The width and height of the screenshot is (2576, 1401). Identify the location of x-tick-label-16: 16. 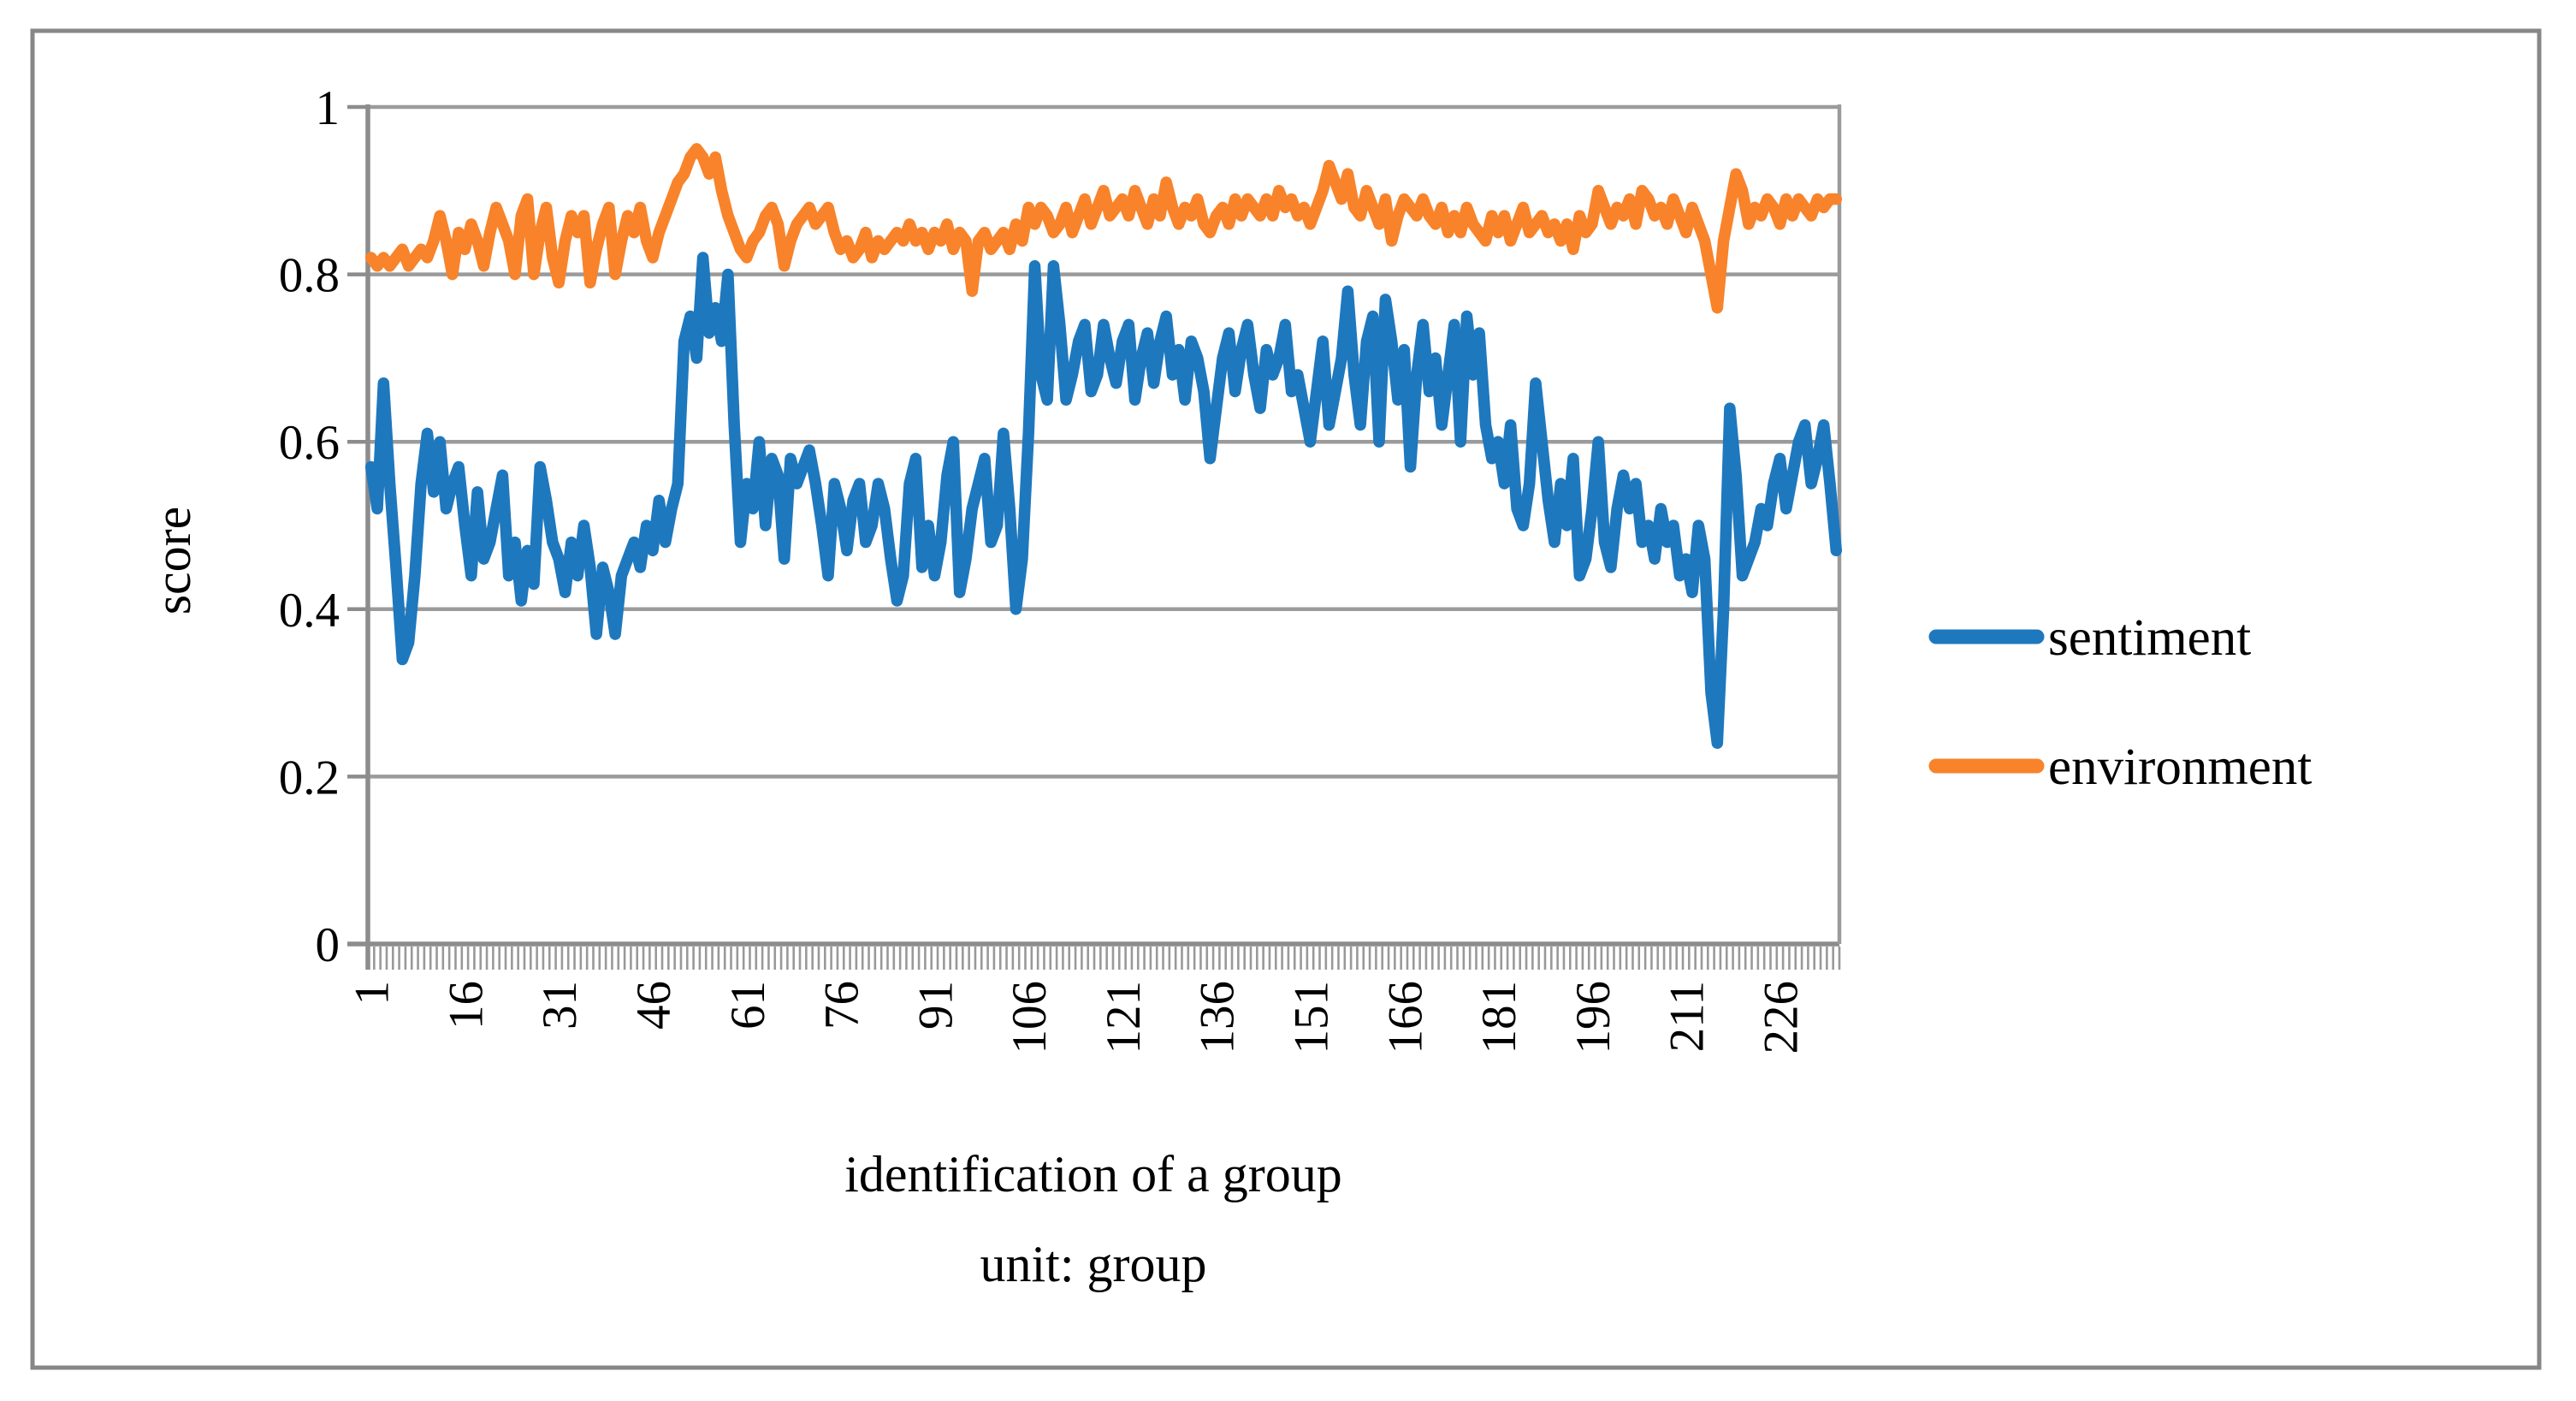
(466, 1006).